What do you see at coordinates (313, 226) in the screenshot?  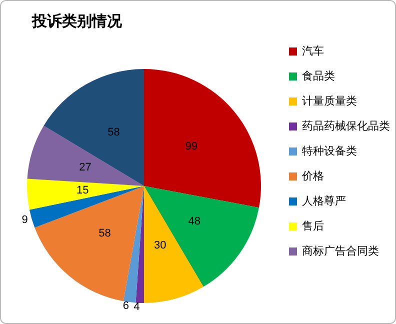 I see `legend-label: 售后` at bounding box center [313, 226].